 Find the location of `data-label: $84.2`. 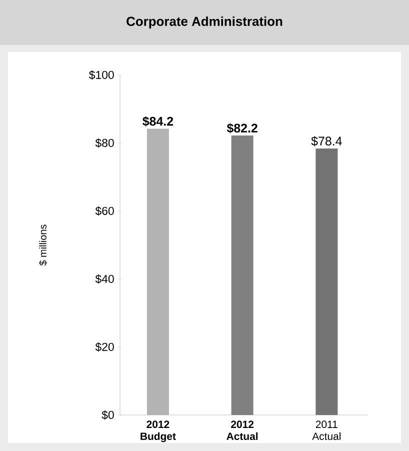

data-label: $84.2 is located at coordinates (158, 121).